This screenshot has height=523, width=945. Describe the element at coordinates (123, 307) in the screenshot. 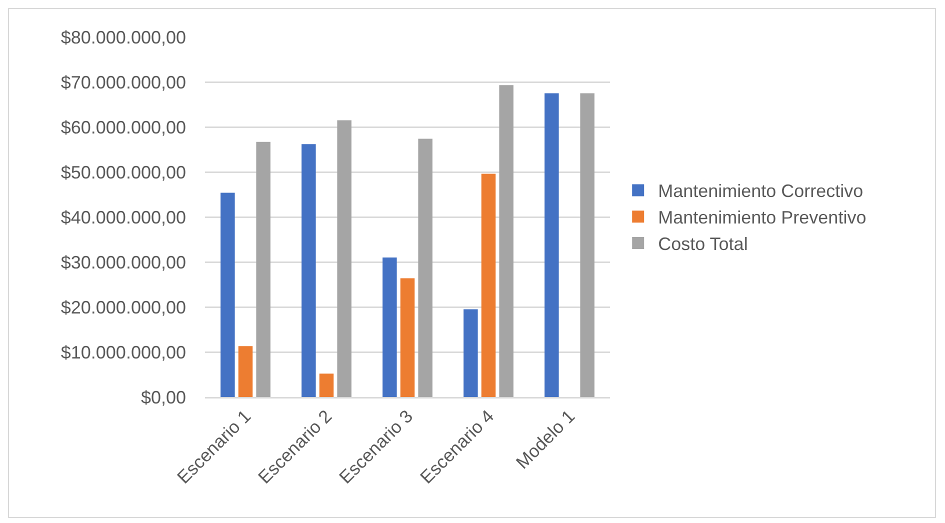

I see `y-tick-label: $20.000.000,00` at that location.